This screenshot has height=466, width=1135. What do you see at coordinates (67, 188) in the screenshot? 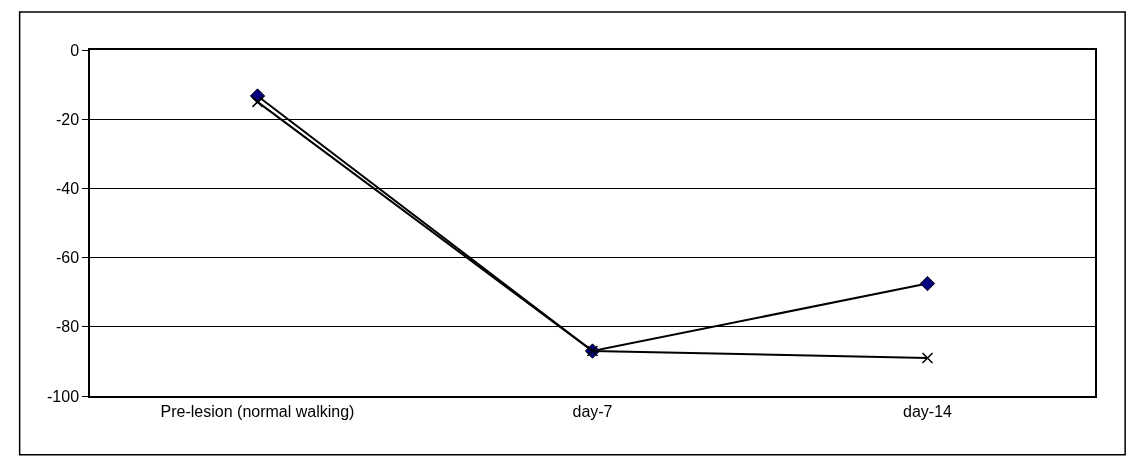
I see `y-tick-label: -40` at bounding box center [67, 188].